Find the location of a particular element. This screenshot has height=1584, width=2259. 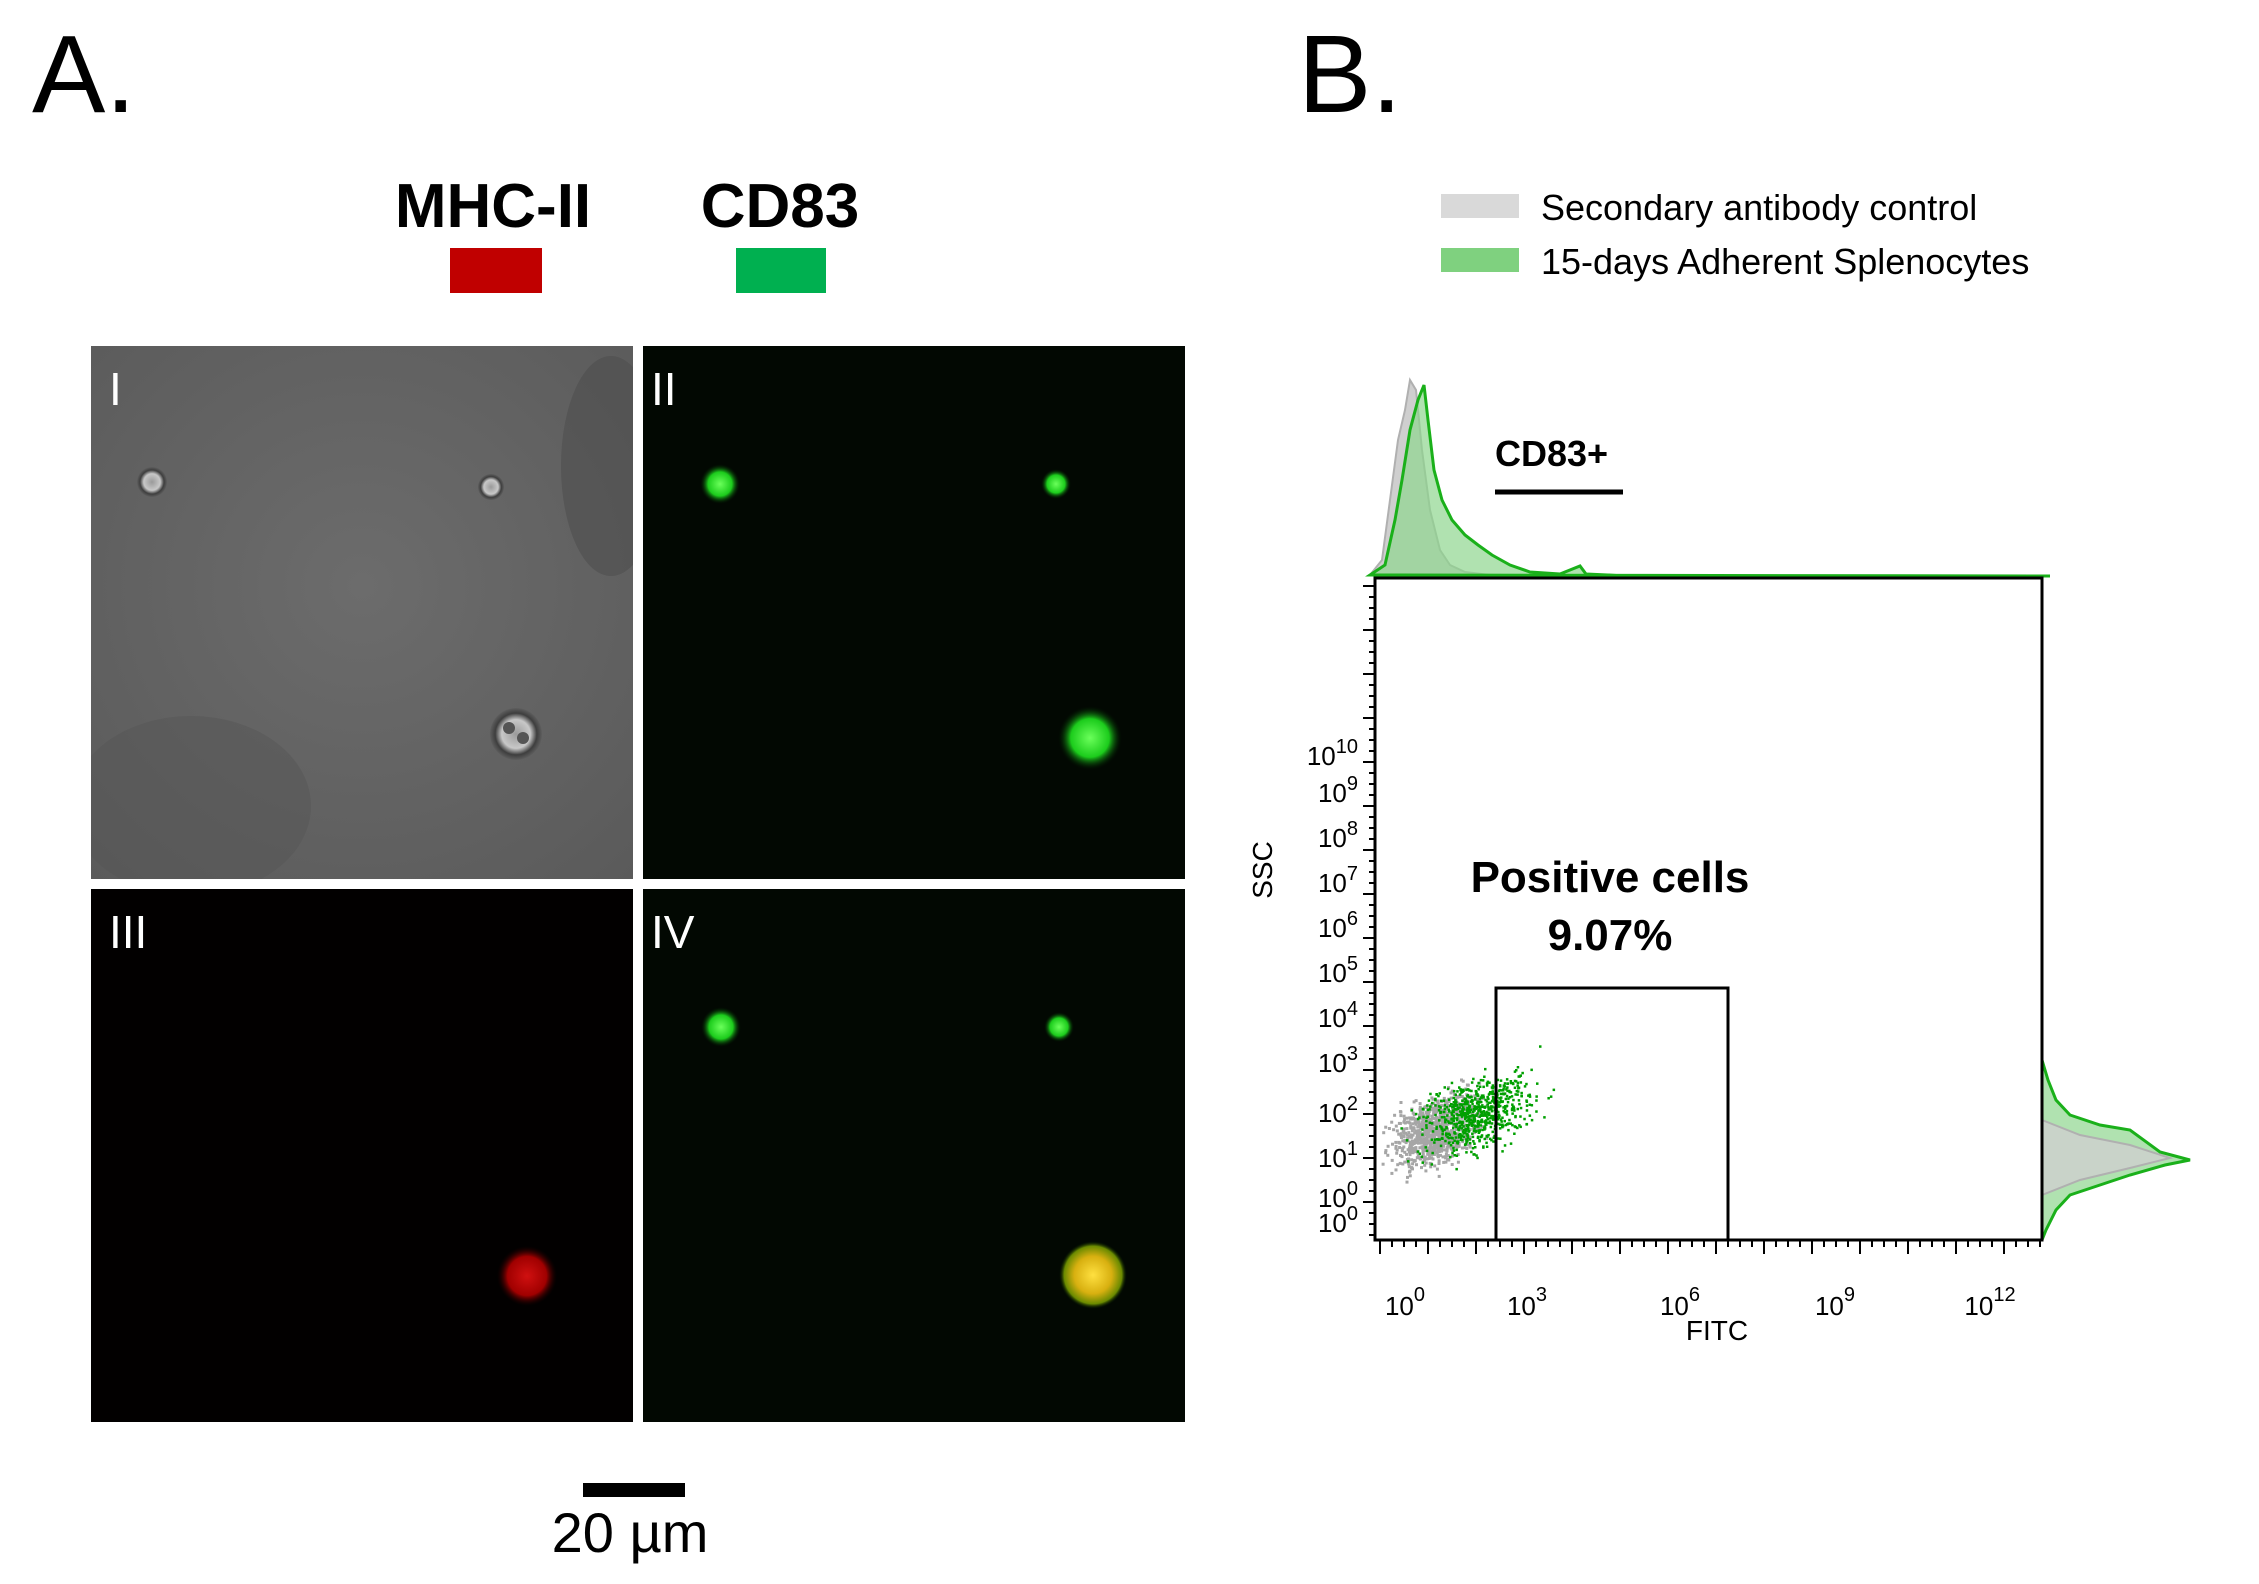

legend-label-splenocytes: 15-days Adherent Splenocytes is located at coordinates (1785, 261).